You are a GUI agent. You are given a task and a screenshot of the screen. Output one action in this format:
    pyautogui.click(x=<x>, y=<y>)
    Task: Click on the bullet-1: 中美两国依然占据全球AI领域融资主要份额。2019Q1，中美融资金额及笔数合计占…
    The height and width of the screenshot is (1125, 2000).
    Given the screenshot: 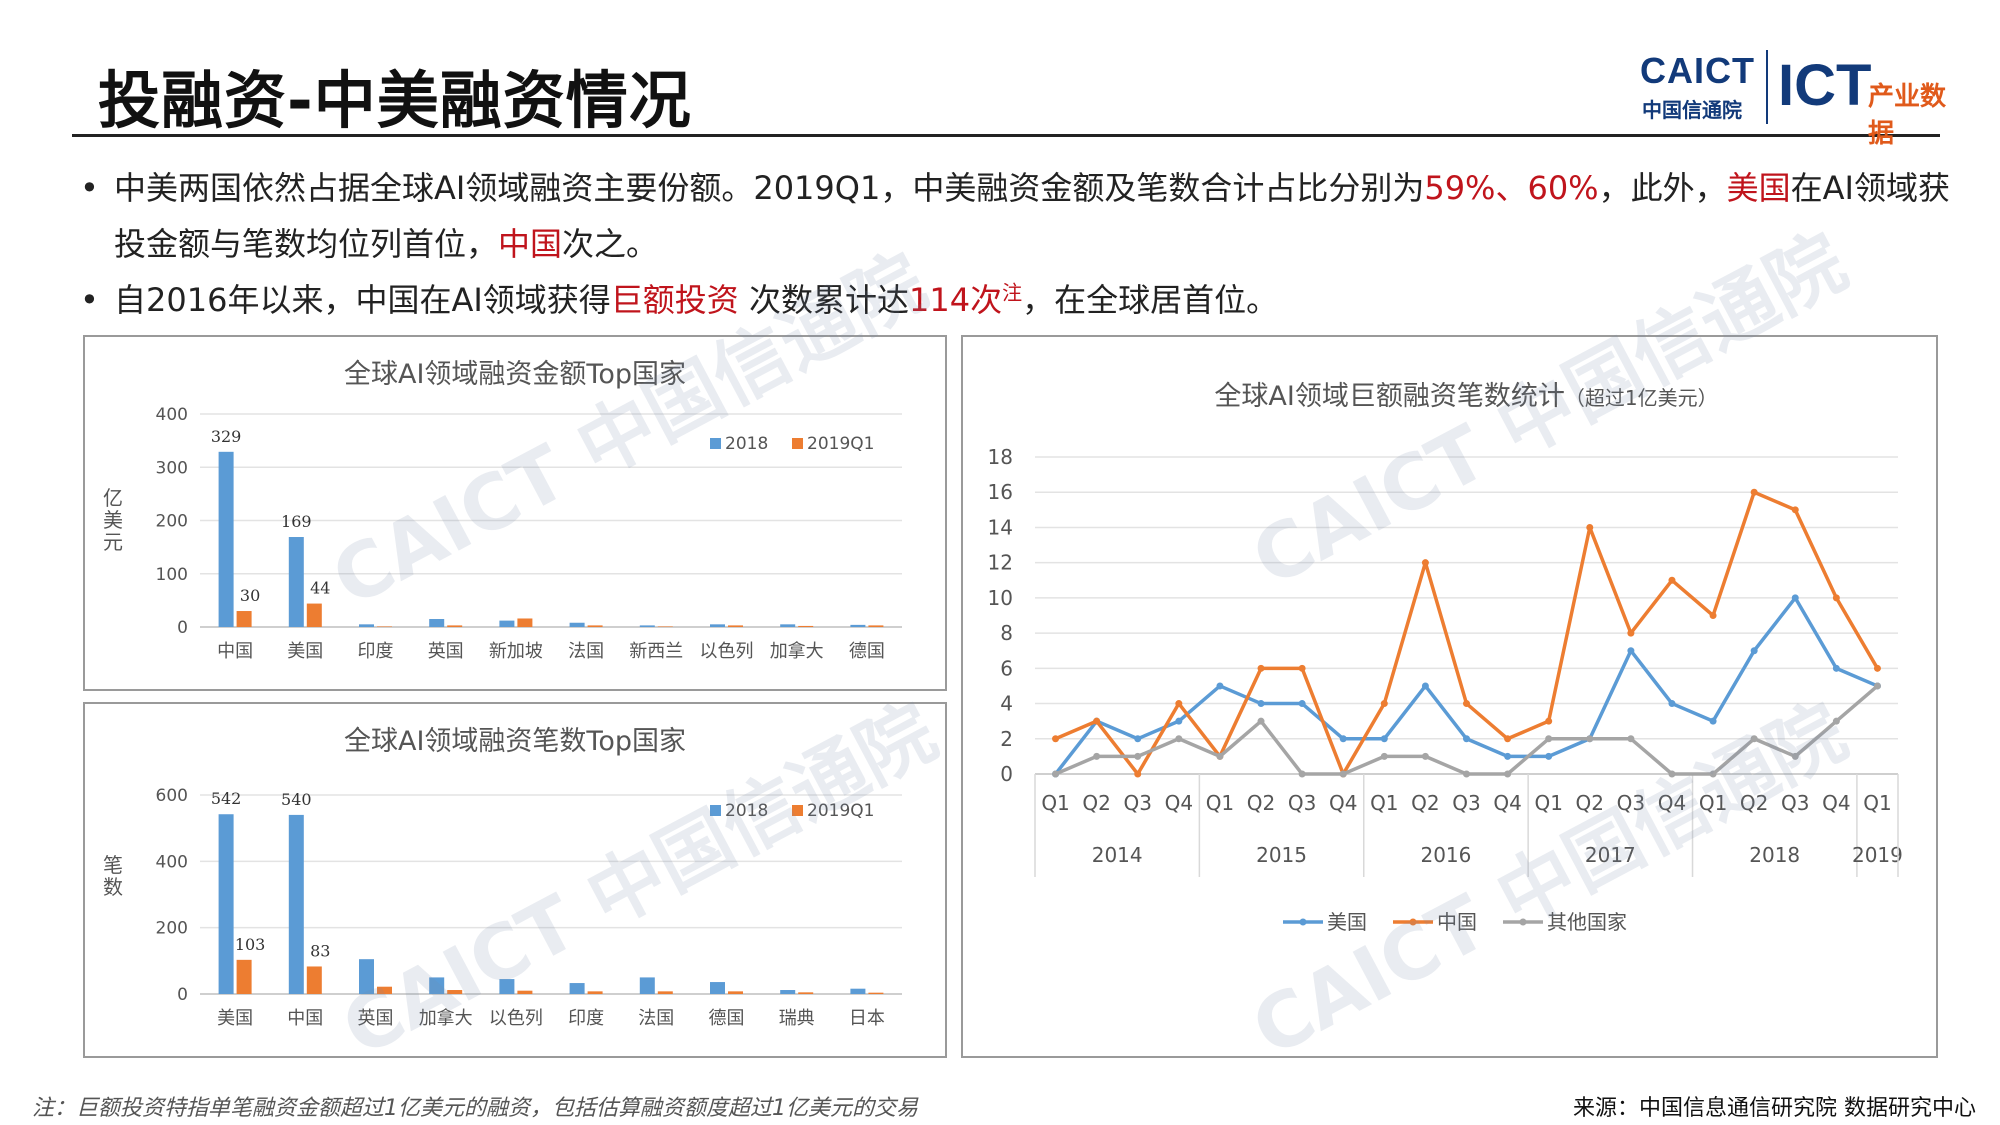 What is the action you would take?
    pyautogui.click(x=1020, y=216)
    